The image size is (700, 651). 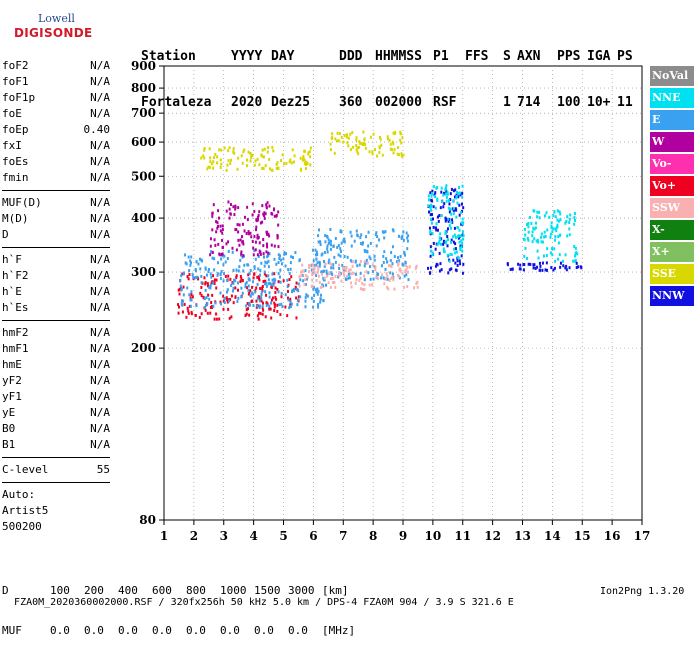 I want to click on muf-unit: [MHz], so click(x=339, y=630).